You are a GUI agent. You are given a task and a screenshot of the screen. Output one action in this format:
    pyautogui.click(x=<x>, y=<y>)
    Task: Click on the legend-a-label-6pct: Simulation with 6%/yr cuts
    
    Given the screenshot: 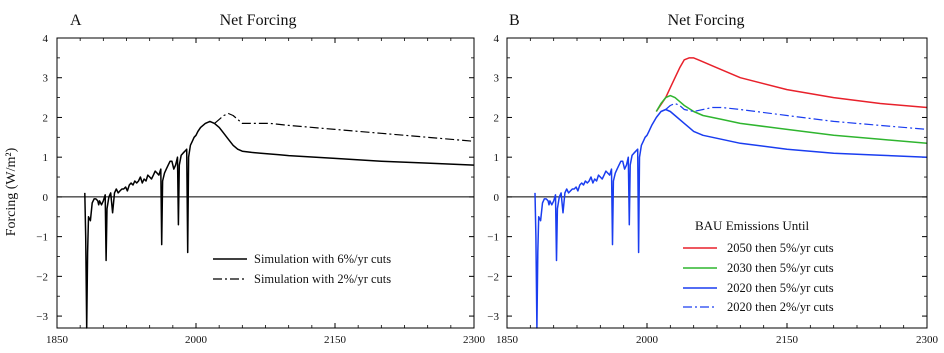 What is the action you would take?
    pyautogui.click(x=322, y=259)
    